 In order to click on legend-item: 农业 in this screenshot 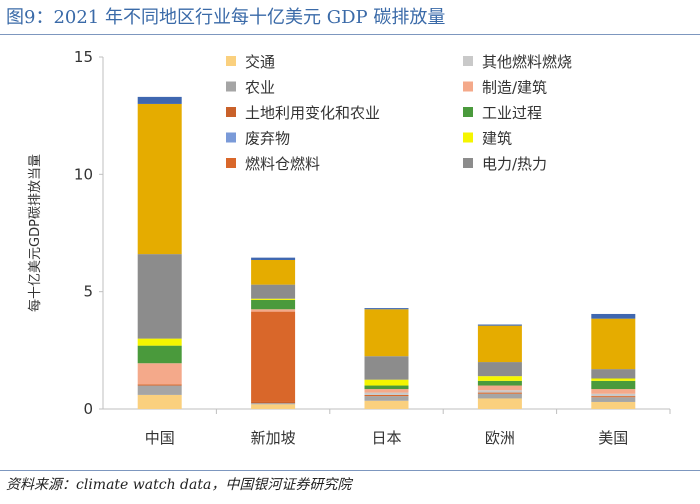, I will do `click(250, 88)`.